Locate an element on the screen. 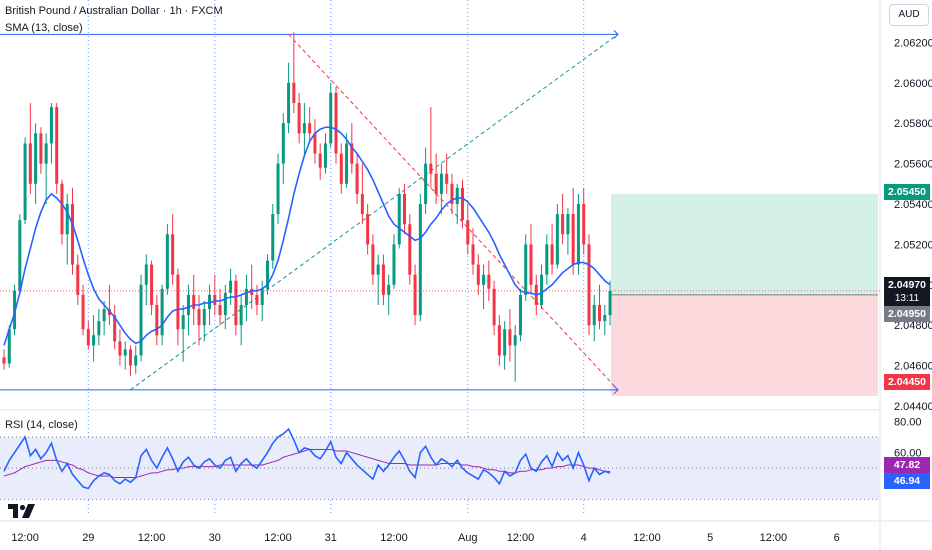 This screenshot has width=932, height=550. price-tick-label: 2.05600 is located at coordinates (913, 165).